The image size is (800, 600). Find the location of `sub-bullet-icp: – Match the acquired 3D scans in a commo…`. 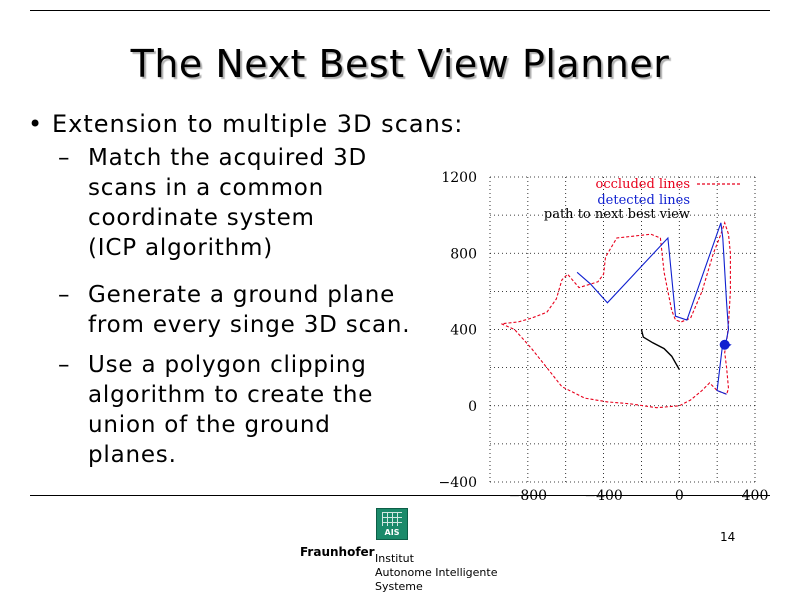

sub-bullet-icp: – Match the acquired 3D scans in a commo… is located at coordinates (238, 203).